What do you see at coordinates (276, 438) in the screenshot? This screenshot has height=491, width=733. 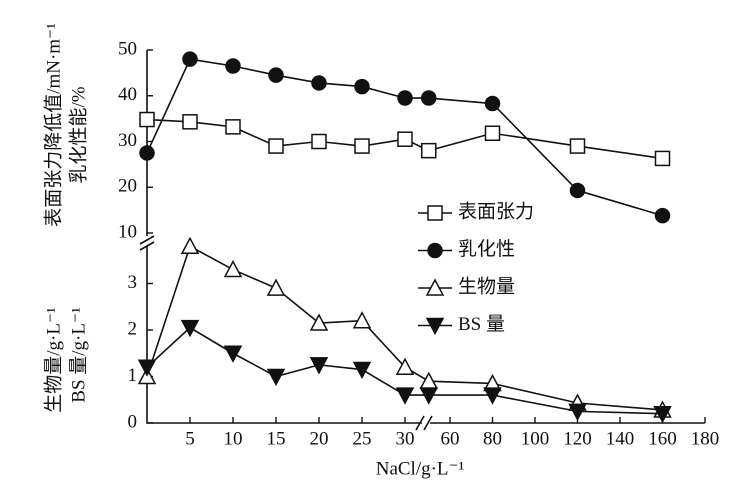 I see `x-tick-label: 15` at bounding box center [276, 438].